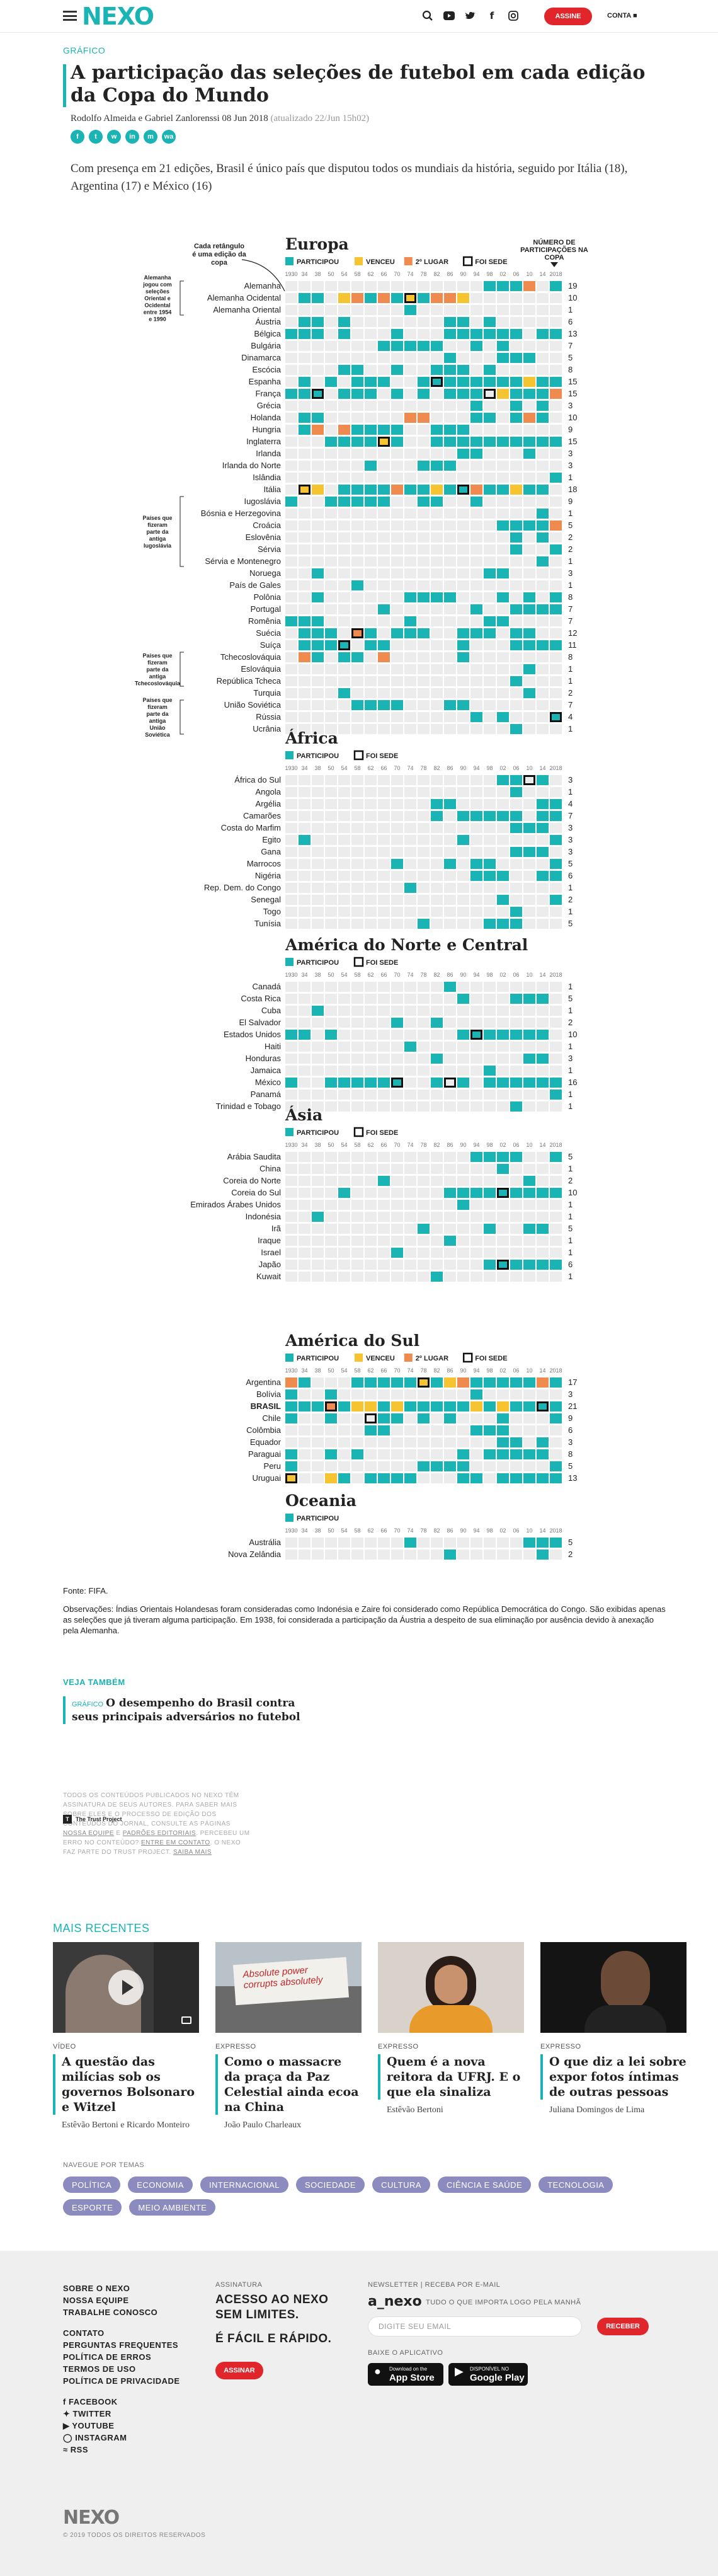 Image resolution: width=718 pixels, height=2576 pixels. I want to click on footer-link: POLÍTICA DE PRIVACIDADE, so click(121, 2381).